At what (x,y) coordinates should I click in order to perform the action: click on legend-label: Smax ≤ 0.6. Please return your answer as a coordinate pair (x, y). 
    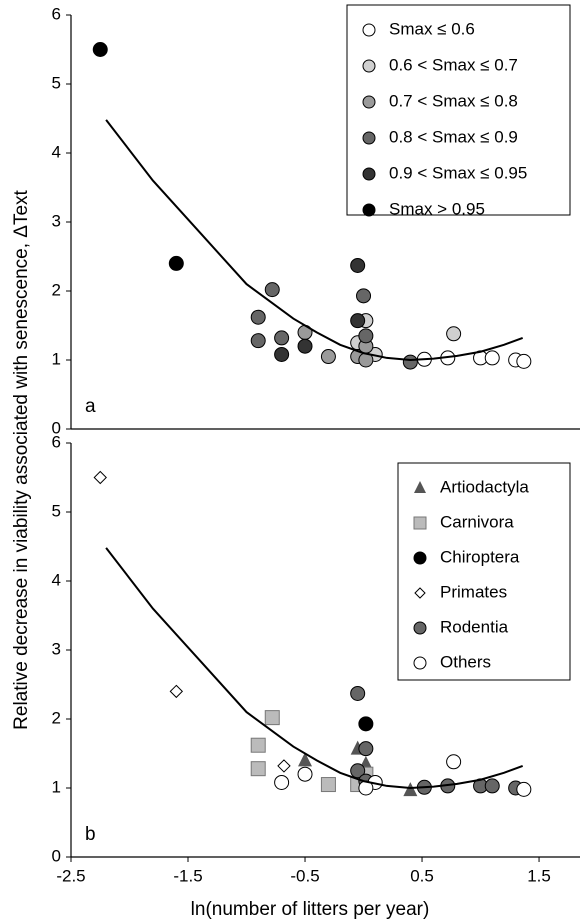
    Looking at the image, I should click on (432, 28).